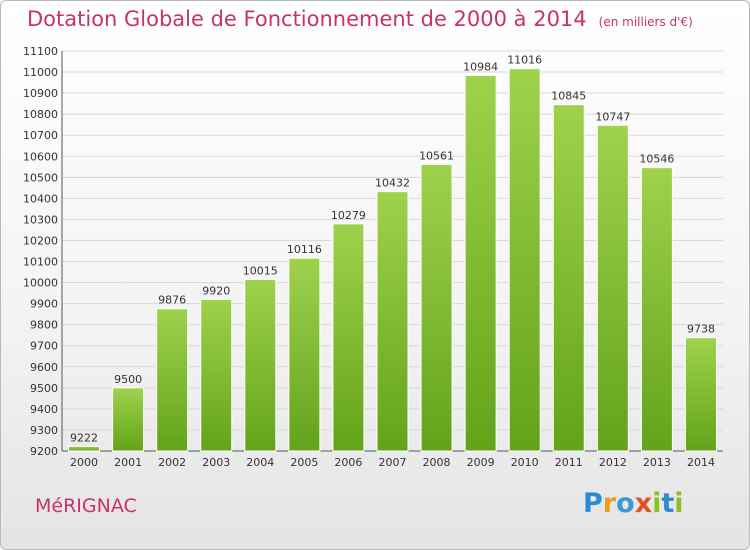  What do you see at coordinates (84, 462) in the screenshot?
I see `x-tick-label: 2000` at bounding box center [84, 462].